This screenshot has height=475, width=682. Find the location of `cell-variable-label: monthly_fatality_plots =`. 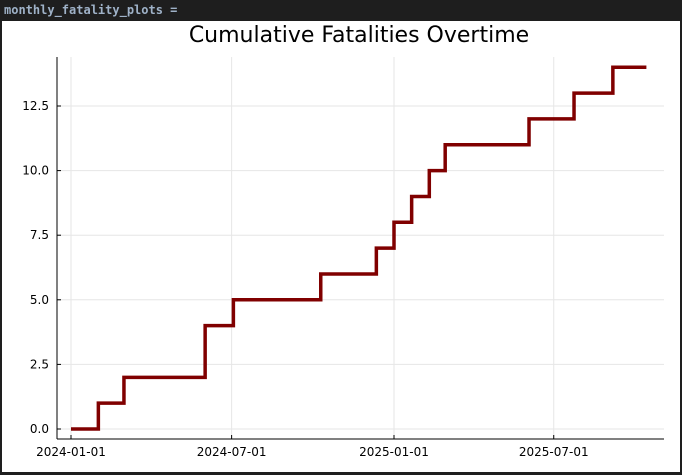

cell-variable-label: monthly_fatality_plots = is located at coordinates (90, 10).